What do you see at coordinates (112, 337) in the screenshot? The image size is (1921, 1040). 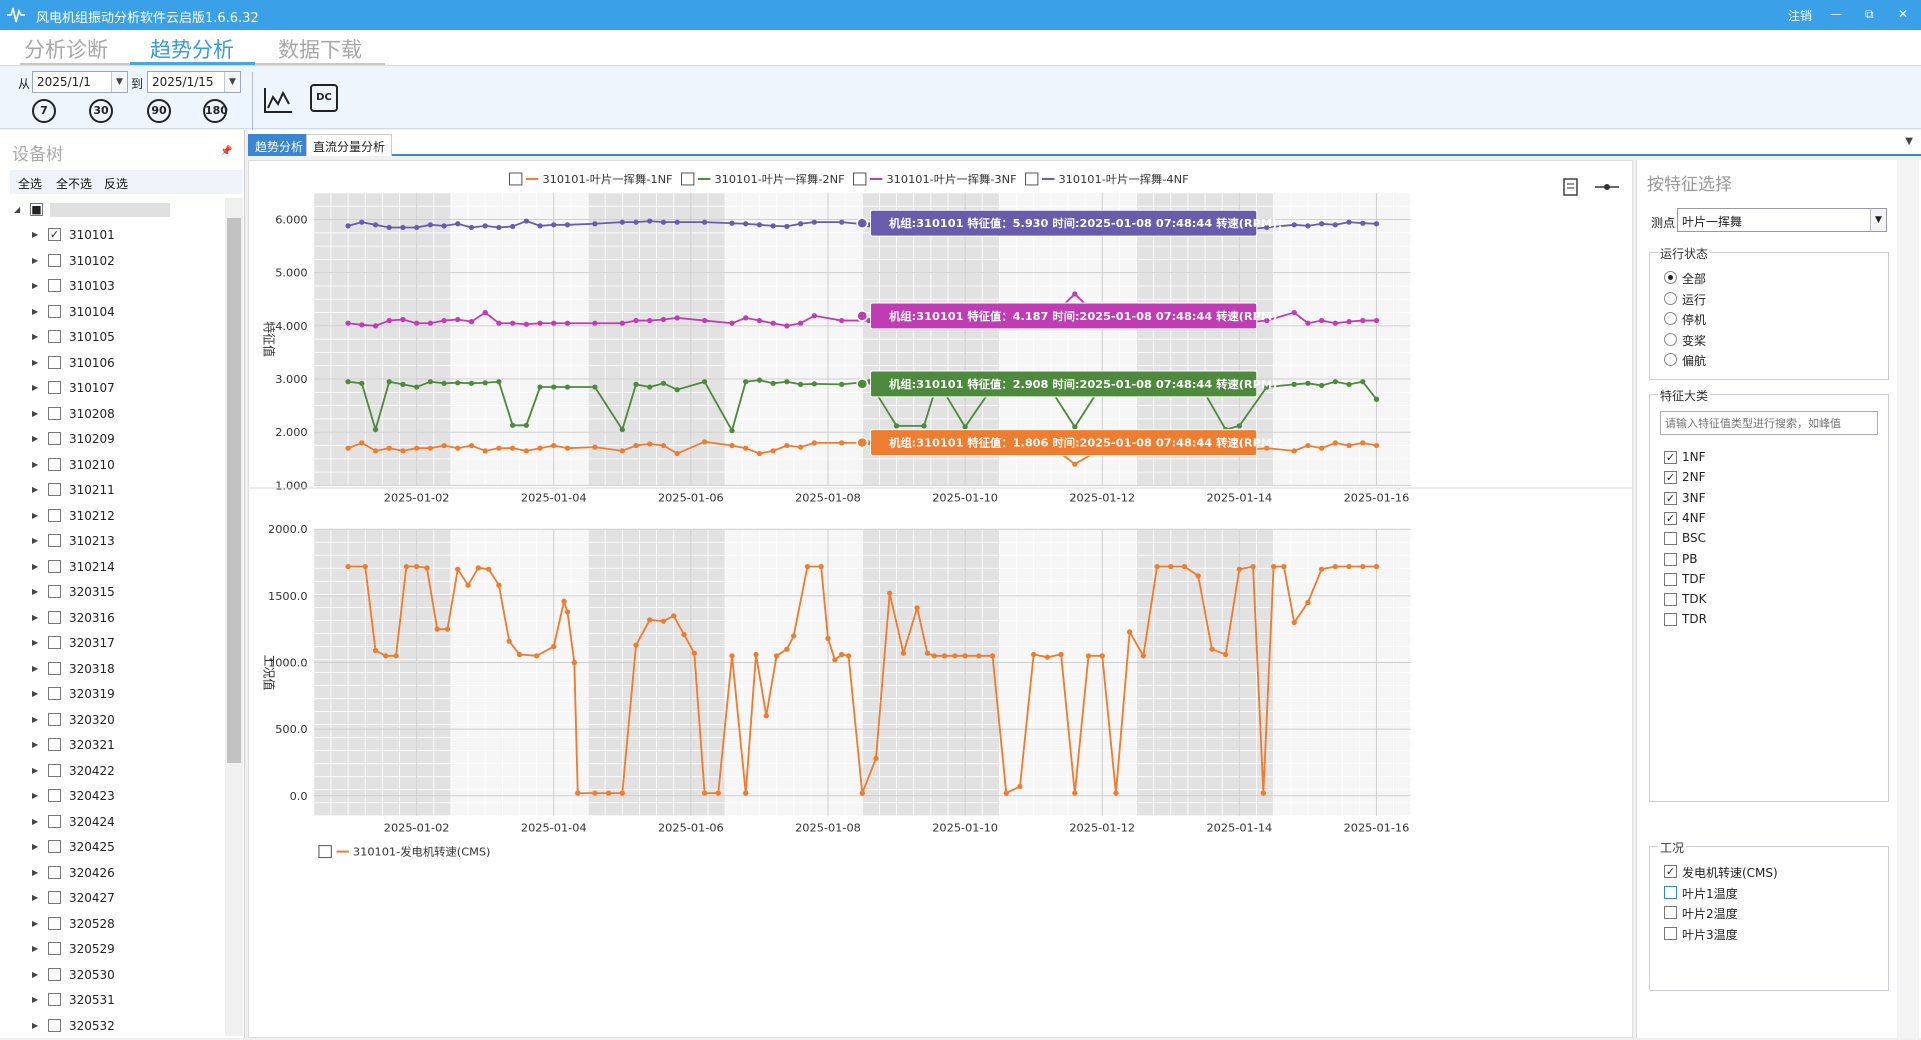 I see `tree-item: ▶ 310105` at bounding box center [112, 337].